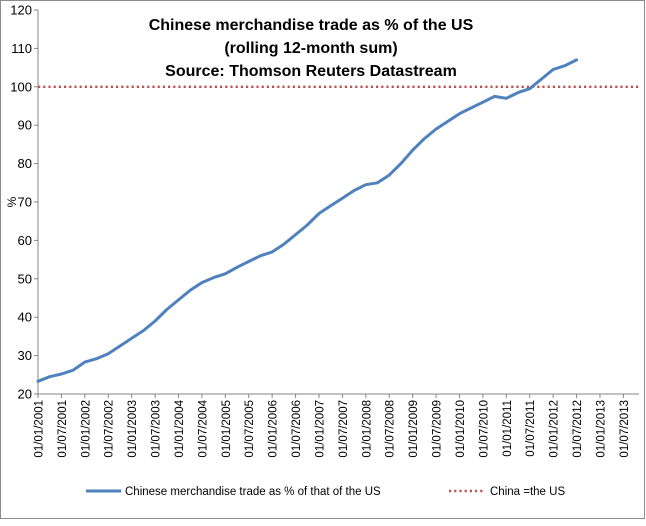 Image resolution: width=646 pixels, height=526 pixels. I want to click on chart-title-line-3: Source: Thomson Reuters Datastream, so click(311, 71).